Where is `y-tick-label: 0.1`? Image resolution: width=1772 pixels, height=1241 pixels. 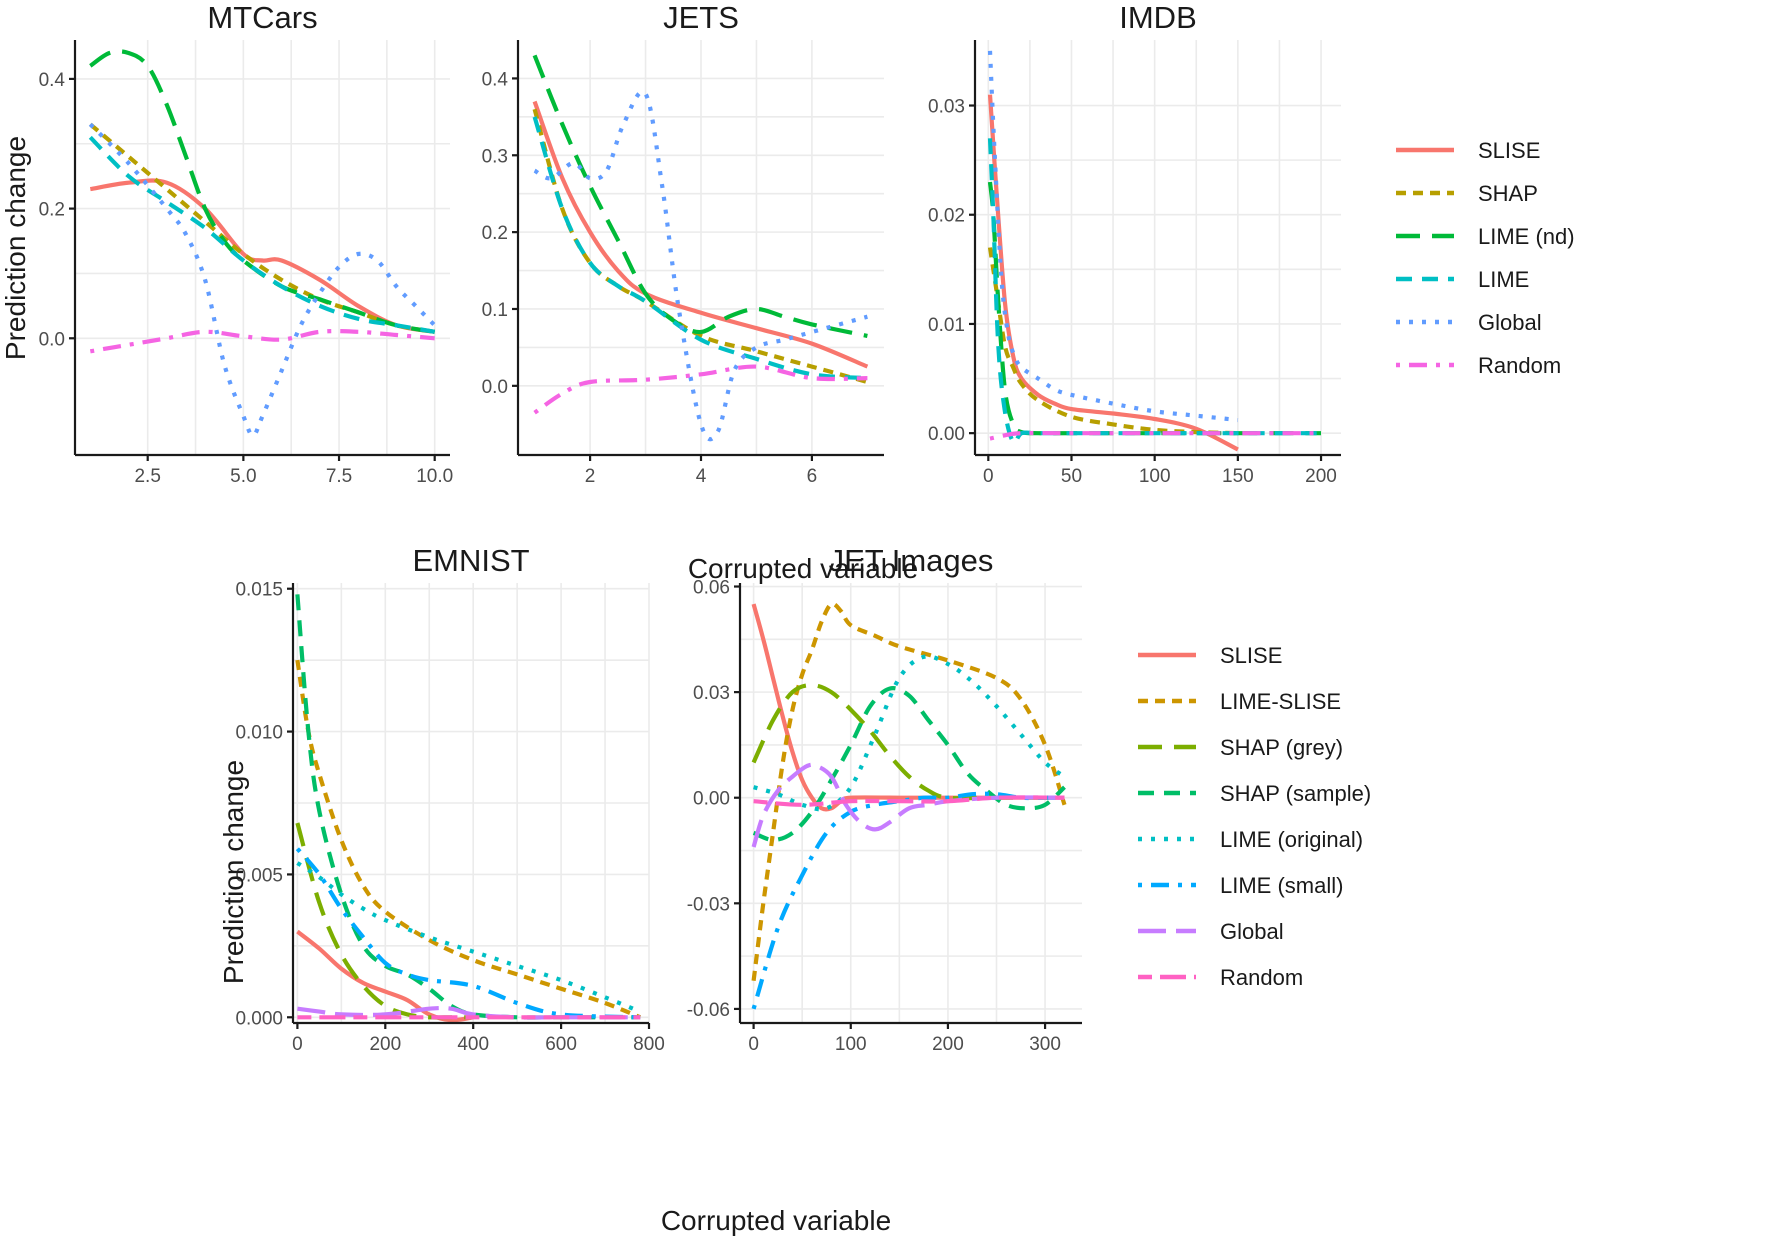 y-tick-label: 0.1 is located at coordinates (495, 310).